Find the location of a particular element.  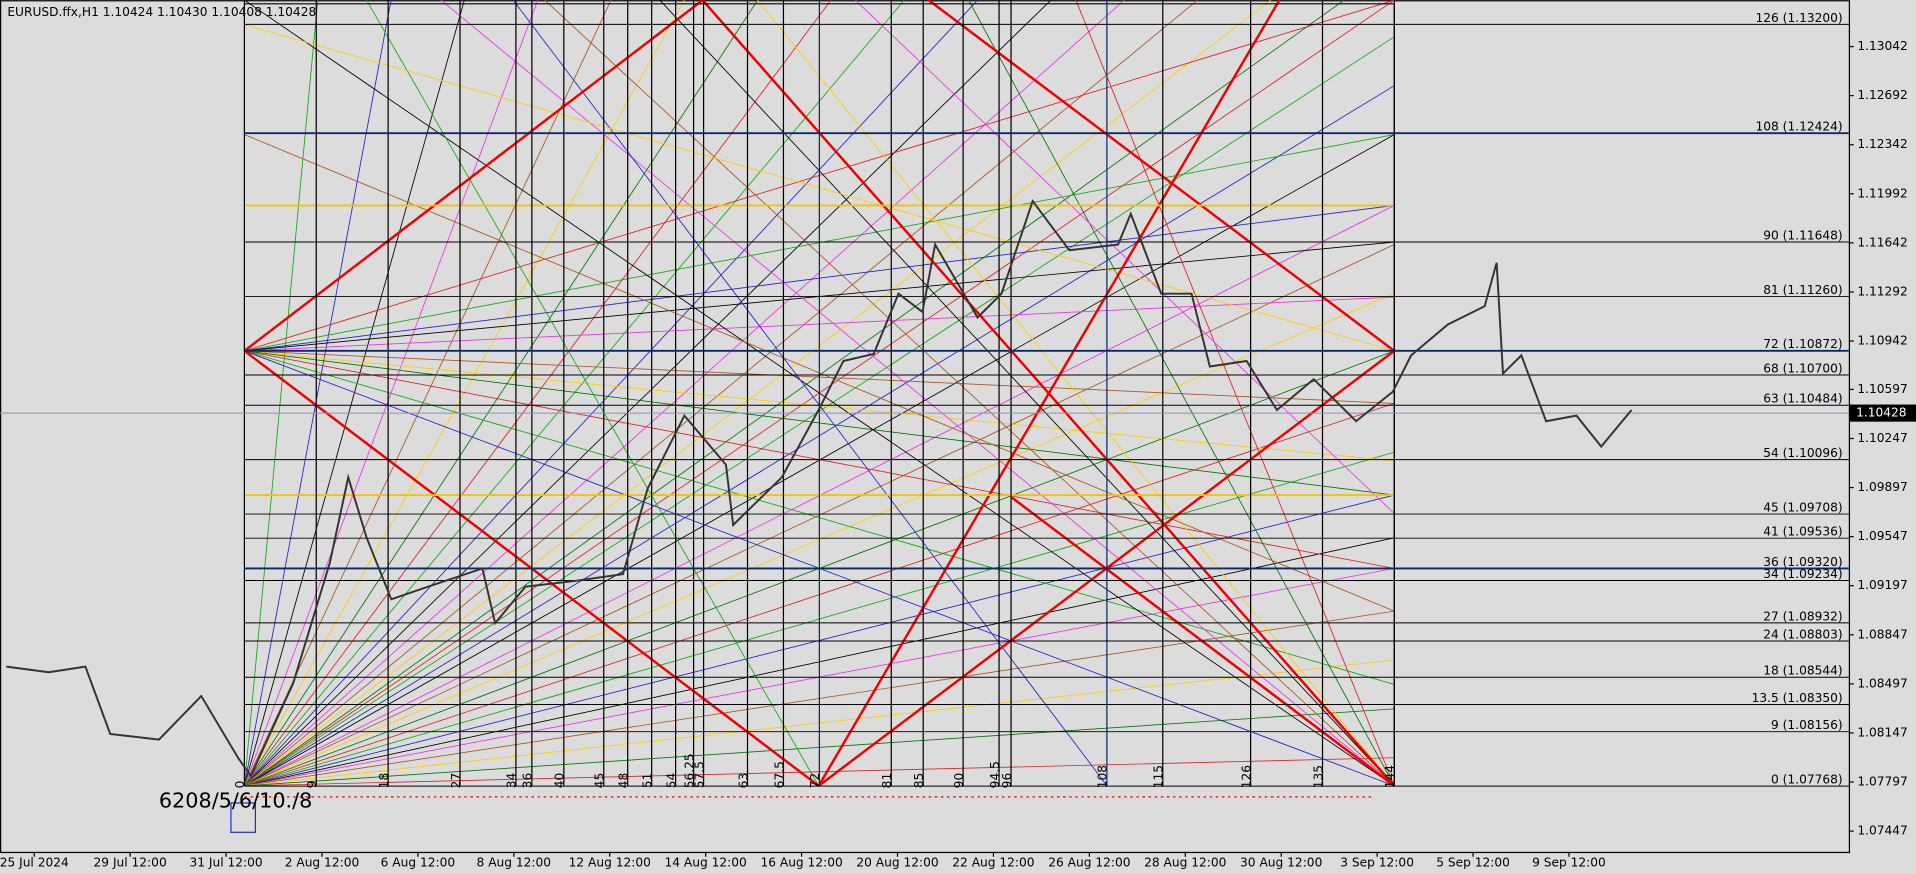

level-label: 72 (1.10872) is located at coordinates (1802, 344).